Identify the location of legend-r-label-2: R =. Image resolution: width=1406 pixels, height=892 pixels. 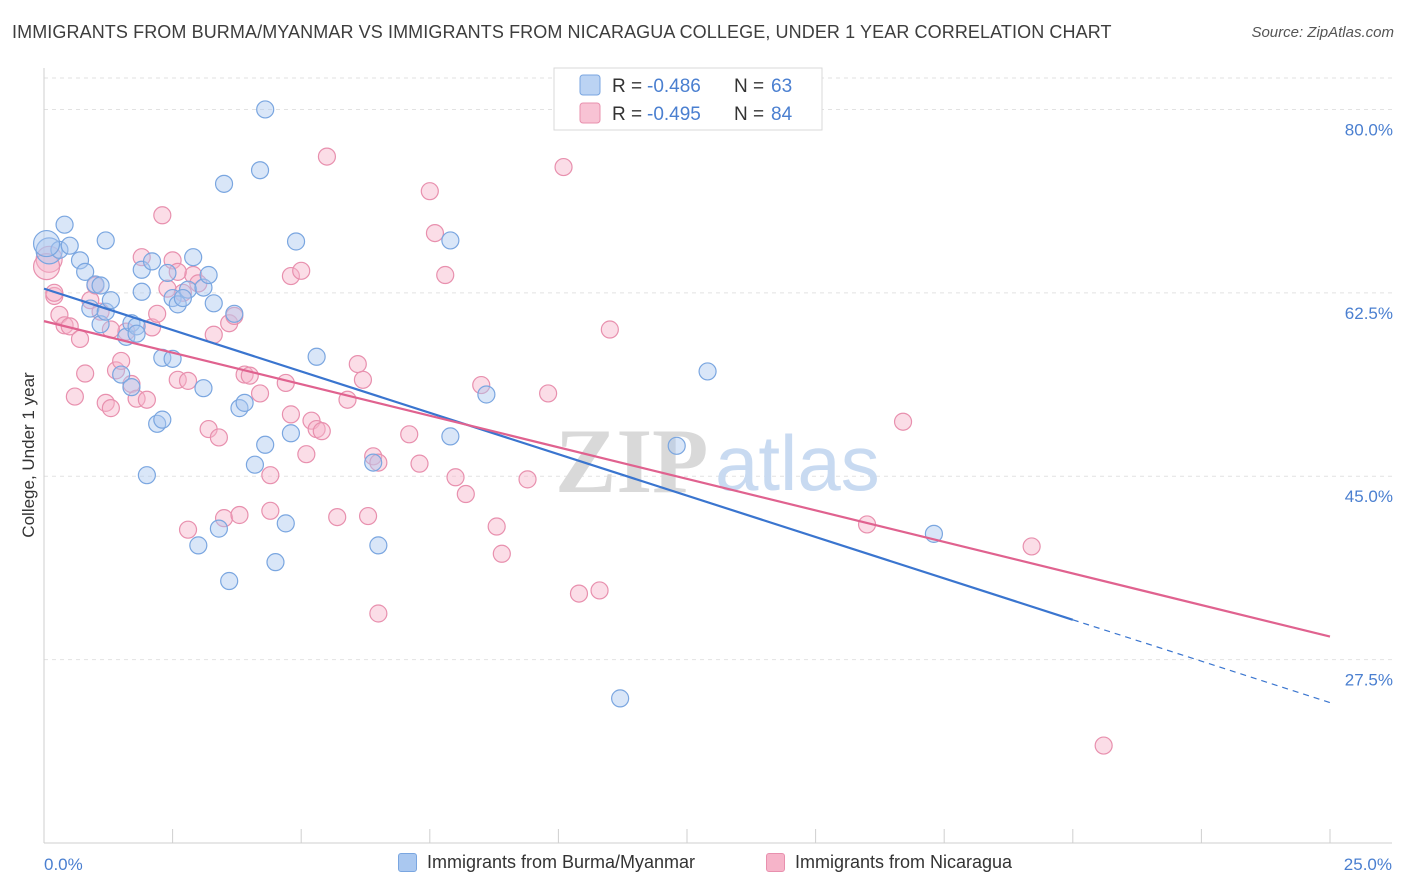
(627, 114).